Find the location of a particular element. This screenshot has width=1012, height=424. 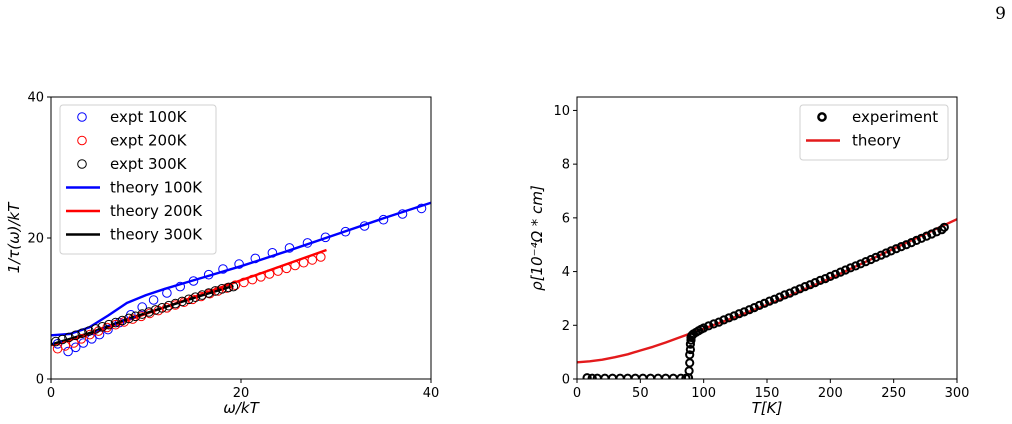

legend-label: expt 200K is located at coordinates (149, 141).